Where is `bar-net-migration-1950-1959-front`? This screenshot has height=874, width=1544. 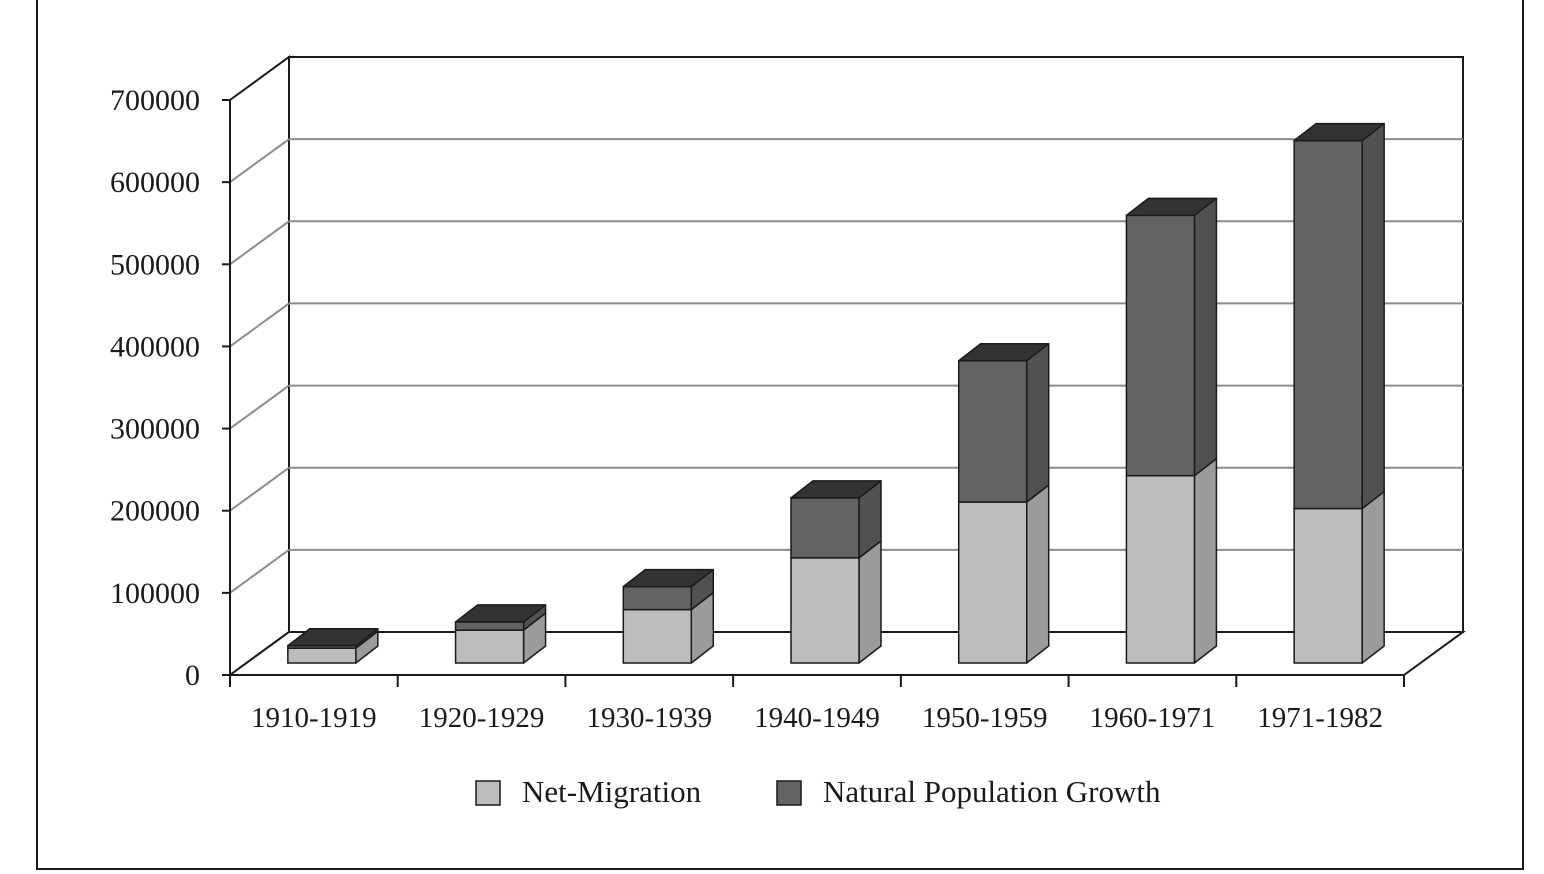
bar-net-migration-1950-1959-front is located at coordinates (992, 582).